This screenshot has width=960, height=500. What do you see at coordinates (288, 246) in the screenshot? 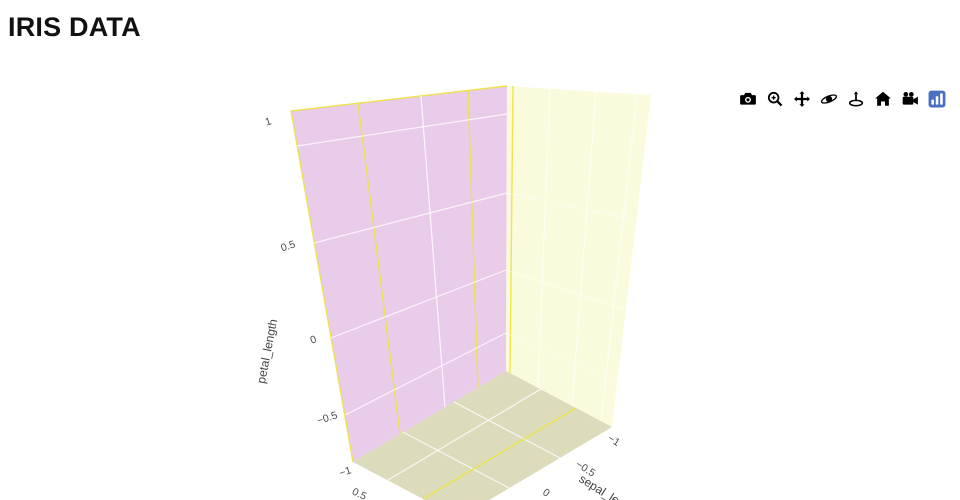
I see `yaxis-tick: 0.5` at bounding box center [288, 246].